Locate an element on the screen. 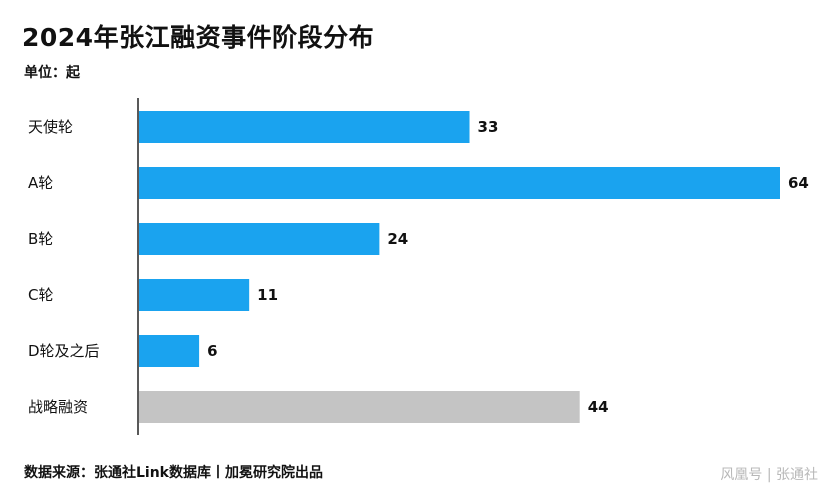 The height and width of the screenshot is (498, 830). category-label: C轮 is located at coordinates (40, 295).